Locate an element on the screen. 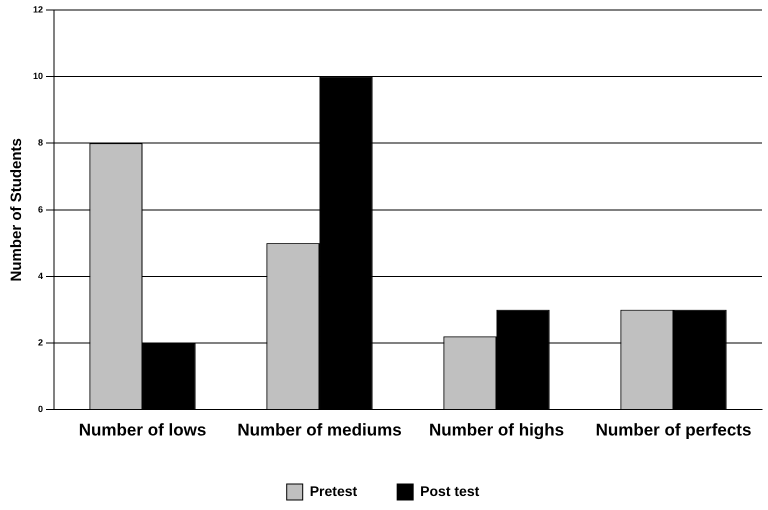  x-tick-label: Number of perfects is located at coordinates (674, 430).